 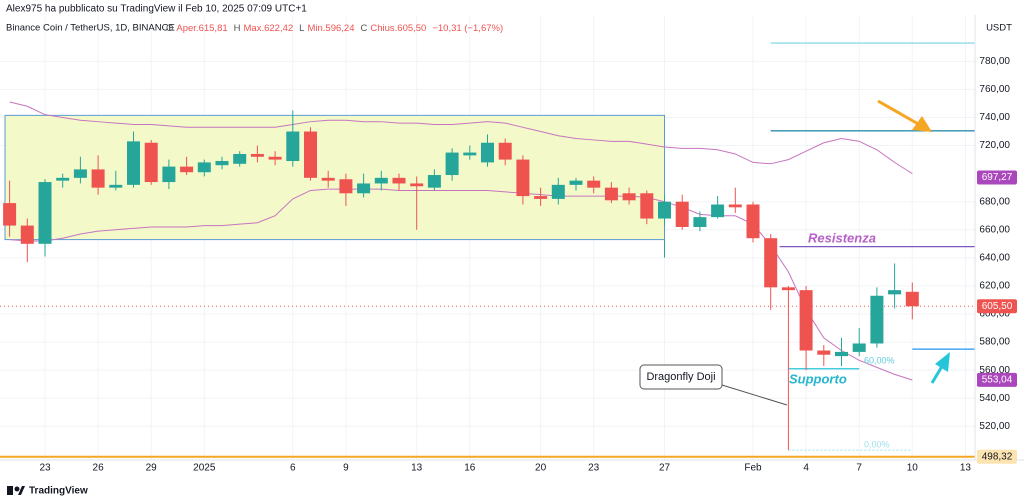 I want to click on resistance-label: Resistenza, so click(x=842, y=237).